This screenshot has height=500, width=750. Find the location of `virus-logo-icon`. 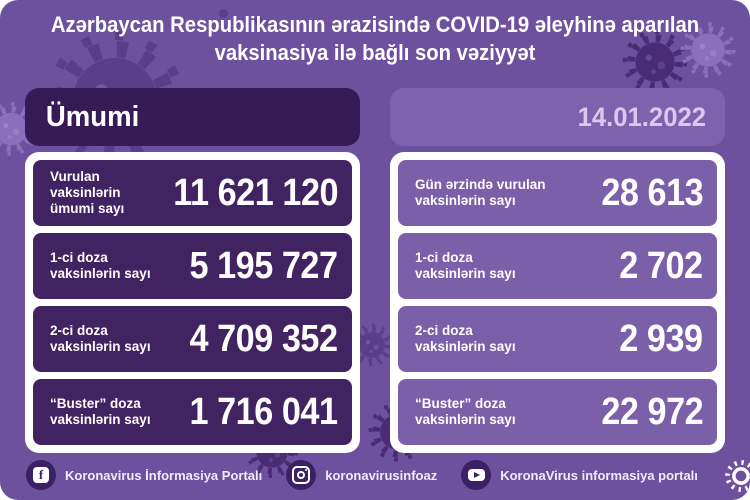

virus-logo-icon is located at coordinates (737, 475).